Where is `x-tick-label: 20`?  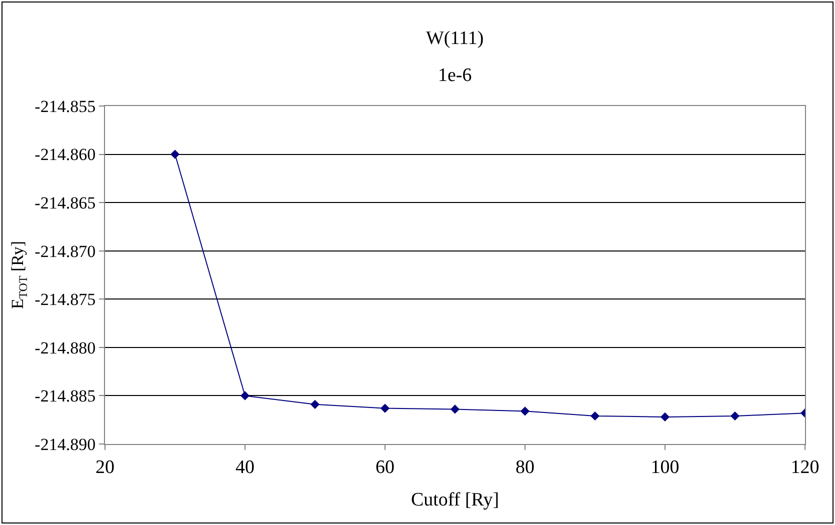 x-tick-label: 20 is located at coordinates (105, 467).